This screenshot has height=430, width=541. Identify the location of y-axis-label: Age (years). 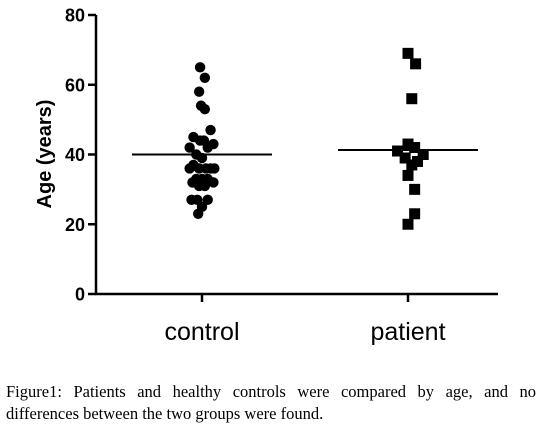
(45, 154).